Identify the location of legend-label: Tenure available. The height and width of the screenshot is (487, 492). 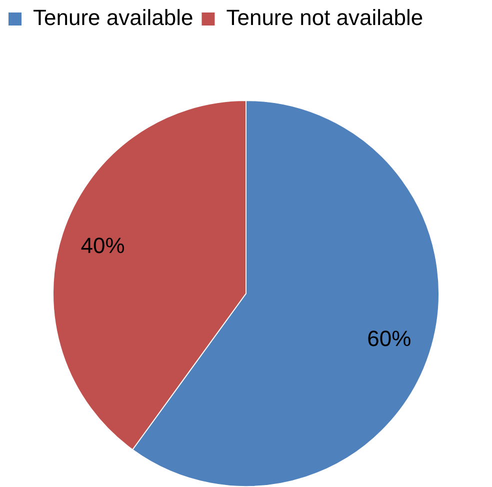
(113, 17).